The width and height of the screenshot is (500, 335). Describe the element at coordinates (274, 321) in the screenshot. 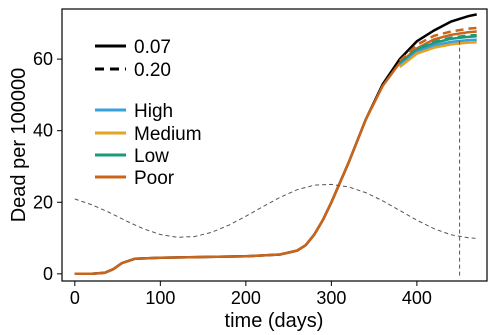

I see `x-axis-label: time (days)` at that location.